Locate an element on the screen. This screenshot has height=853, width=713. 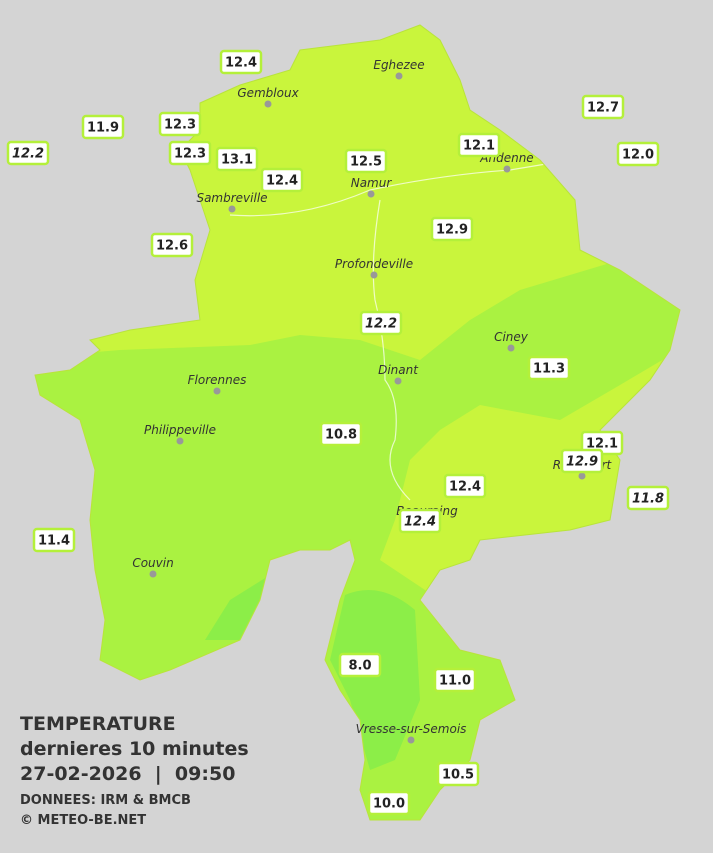
station-reading: 13.1 is located at coordinates (237, 160).